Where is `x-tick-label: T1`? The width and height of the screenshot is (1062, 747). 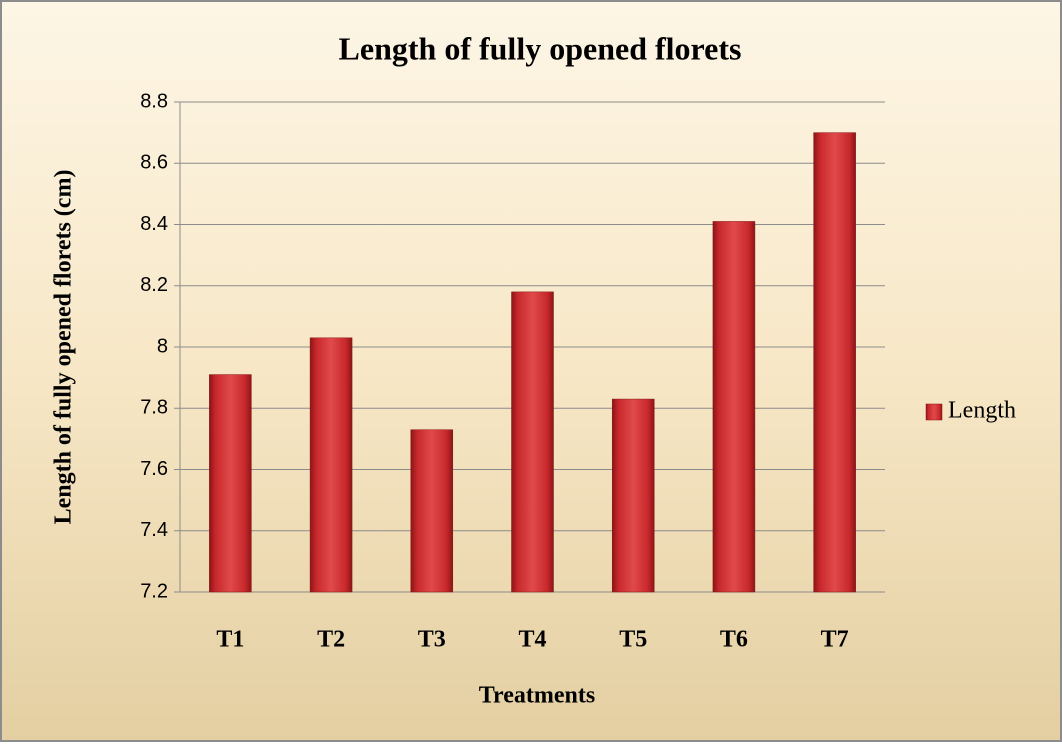
x-tick-label: T1 is located at coordinates (230, 640).